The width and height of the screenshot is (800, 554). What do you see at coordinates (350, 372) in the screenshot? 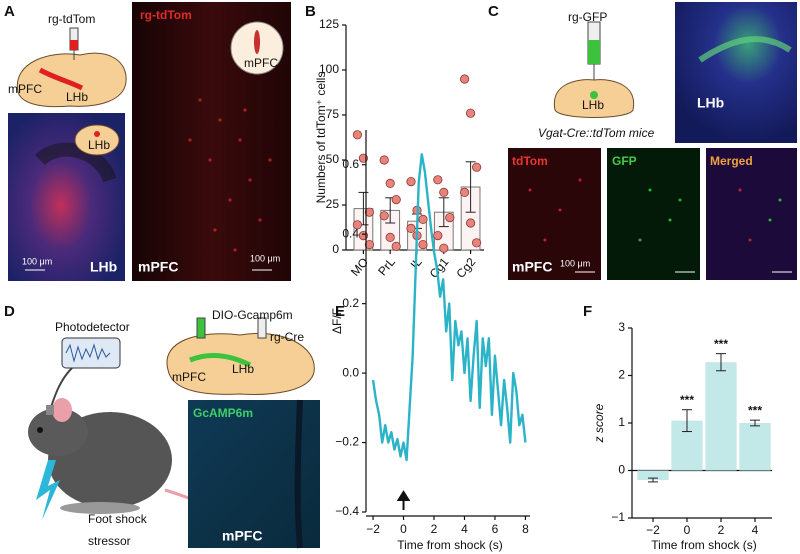
I see `y-tick-label: 0.0` at bounding box center [350, 372].